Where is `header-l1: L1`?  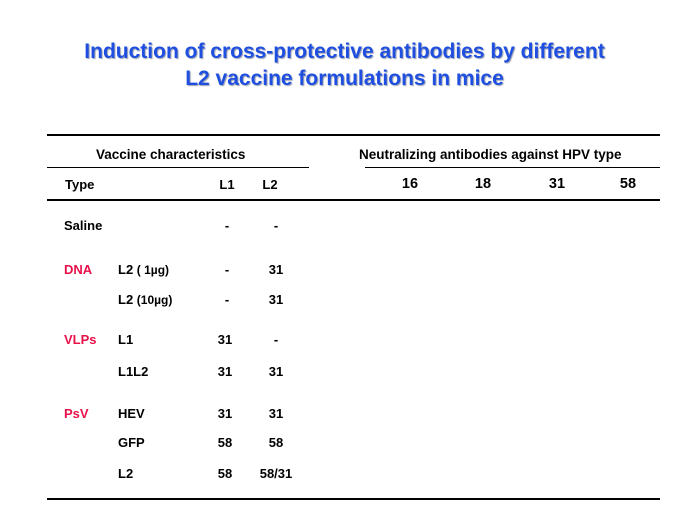
header-l1: L1 is located at coordinates (227, 184).